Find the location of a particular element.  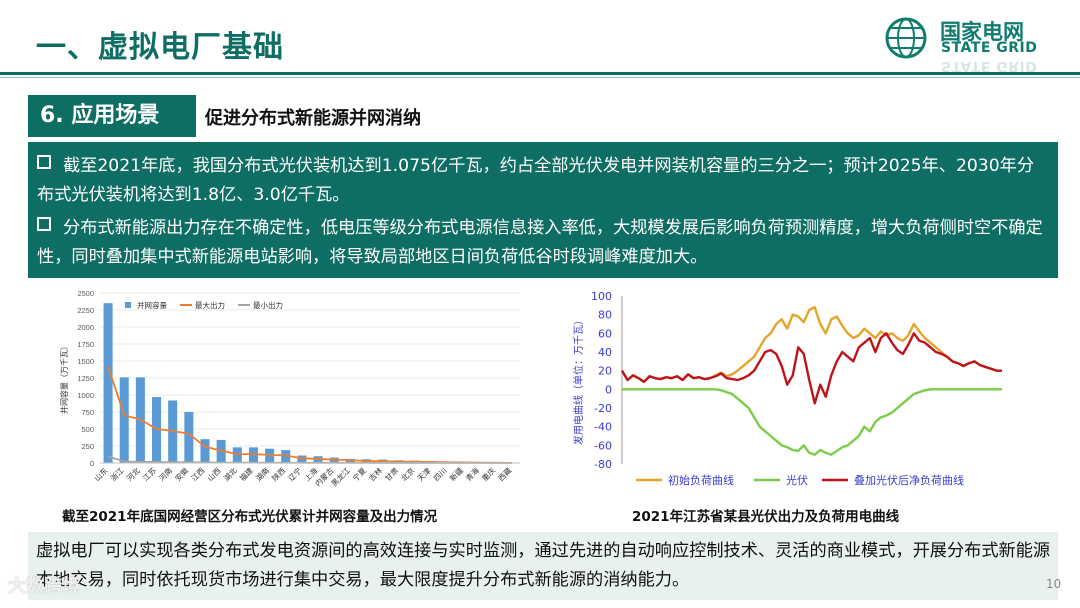

x-tick-label: 山东 is located at coordinates (101, 474).